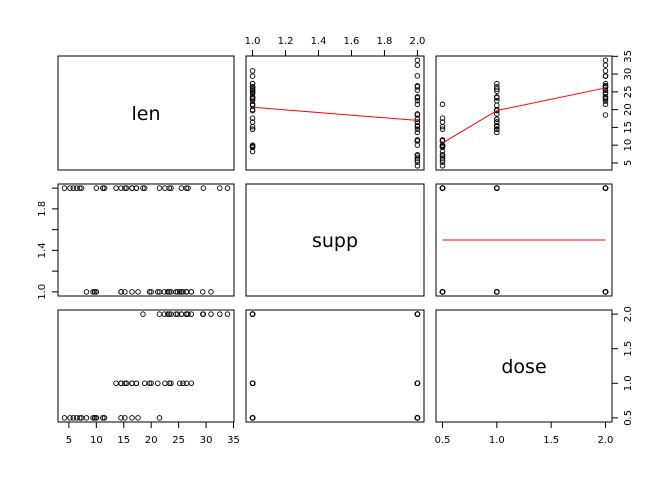 The height and width of the screenshot is (480, 672). Describe the element at coordinates (622, 366) in the screenshot. I see `y-axis-right-dose: 0.5 1.0 1.5 2.0` at that location.